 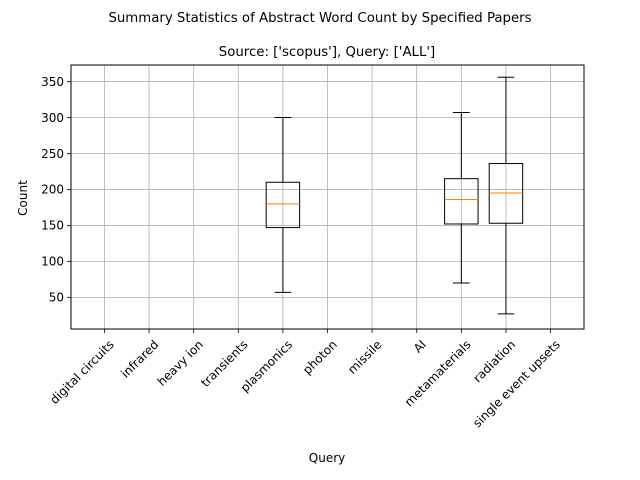 What do you see at coordinates (364, 356) in the screenshot?
I see `x-tick-label: missile` at bounding box center [364, 356].